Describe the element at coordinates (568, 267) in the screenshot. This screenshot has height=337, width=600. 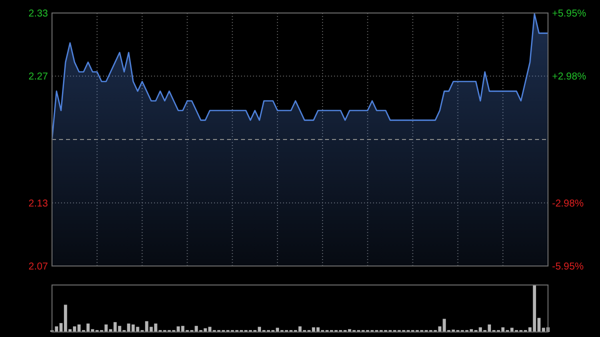
I see `y2-tick-label: -5.95%` at that location.